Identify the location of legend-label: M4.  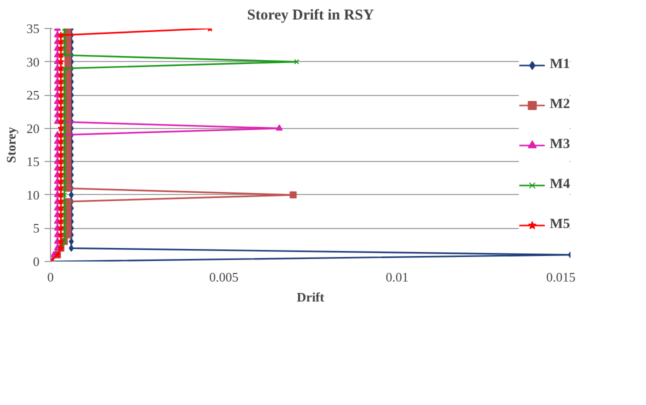
(560, 184).